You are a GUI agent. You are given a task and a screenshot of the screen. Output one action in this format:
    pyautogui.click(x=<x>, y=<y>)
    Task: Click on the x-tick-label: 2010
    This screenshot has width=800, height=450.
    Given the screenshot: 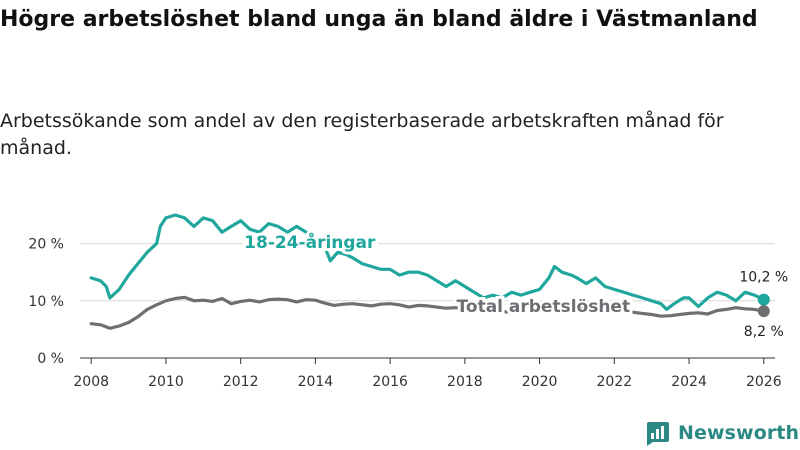 What is the action you would take?
    pyautogui.click(x=166, y=382)
    